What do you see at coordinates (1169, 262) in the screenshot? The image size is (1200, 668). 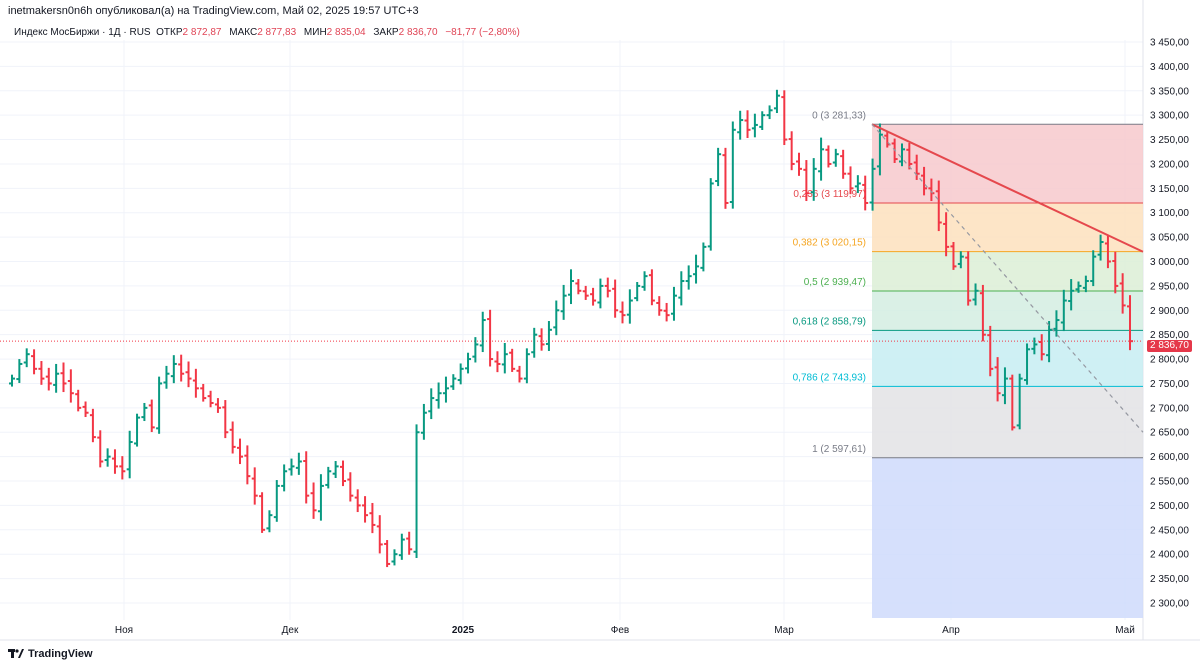 I see `y-tick-label: 3 000,00` at bounding box center [1169, 262].